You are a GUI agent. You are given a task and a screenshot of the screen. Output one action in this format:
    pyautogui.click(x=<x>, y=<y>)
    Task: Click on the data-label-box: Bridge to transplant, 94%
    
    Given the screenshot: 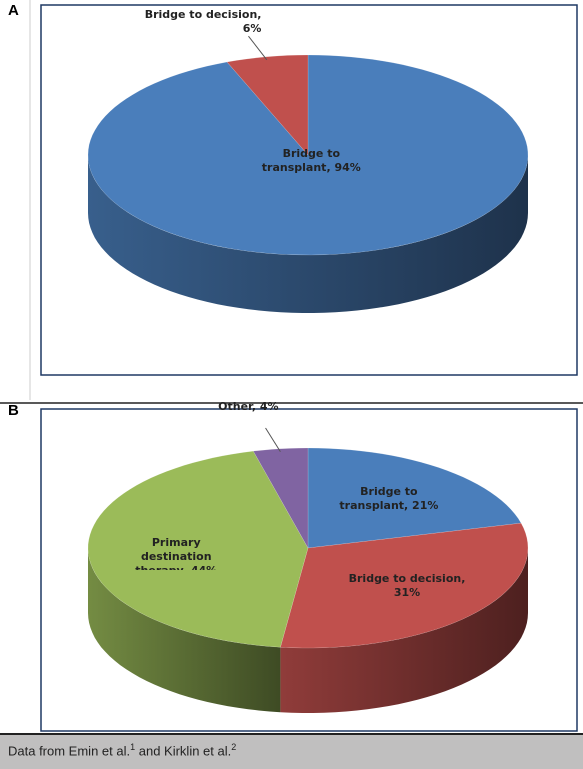 What is the action you would take?
    pyautogui.click(x=311, y=160)
    